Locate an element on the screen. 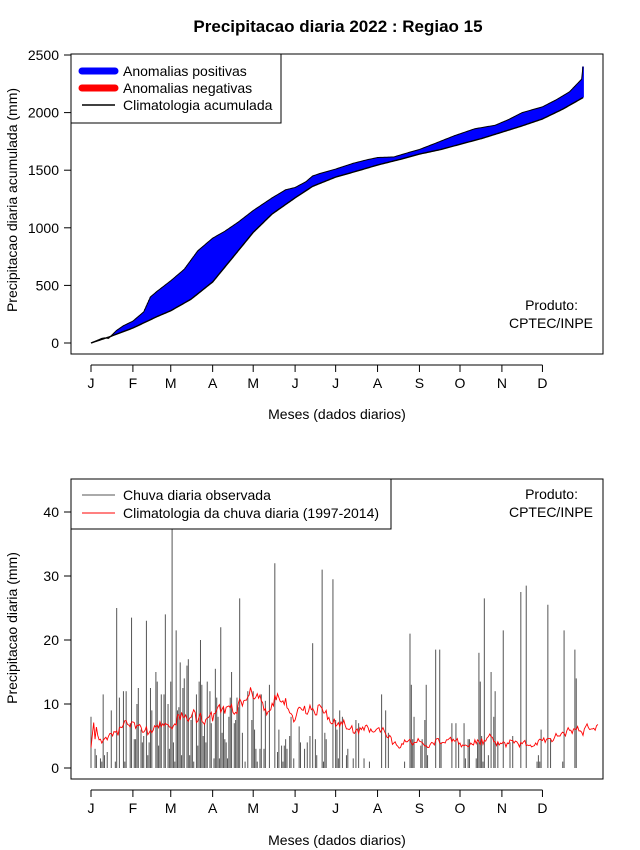 Image resolution: width=640 pixels, height=850 pixels. legend-label-positive: Anomalias positivas is located at coordinates (185, 71).